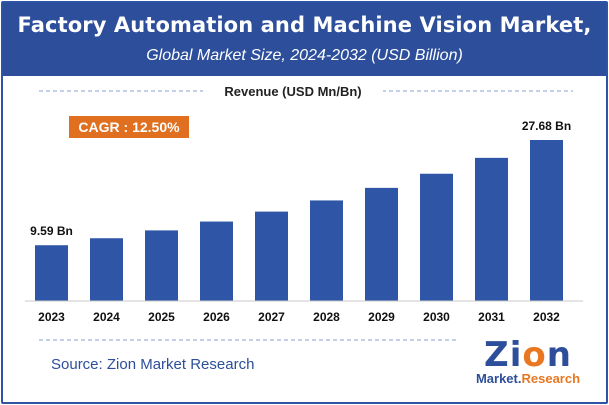 The width and height of the screenshot is (609, 405). Describe the element at coordinates (436, 317) in the screenshot. I see `x-tick-2030: 2030` at that location.